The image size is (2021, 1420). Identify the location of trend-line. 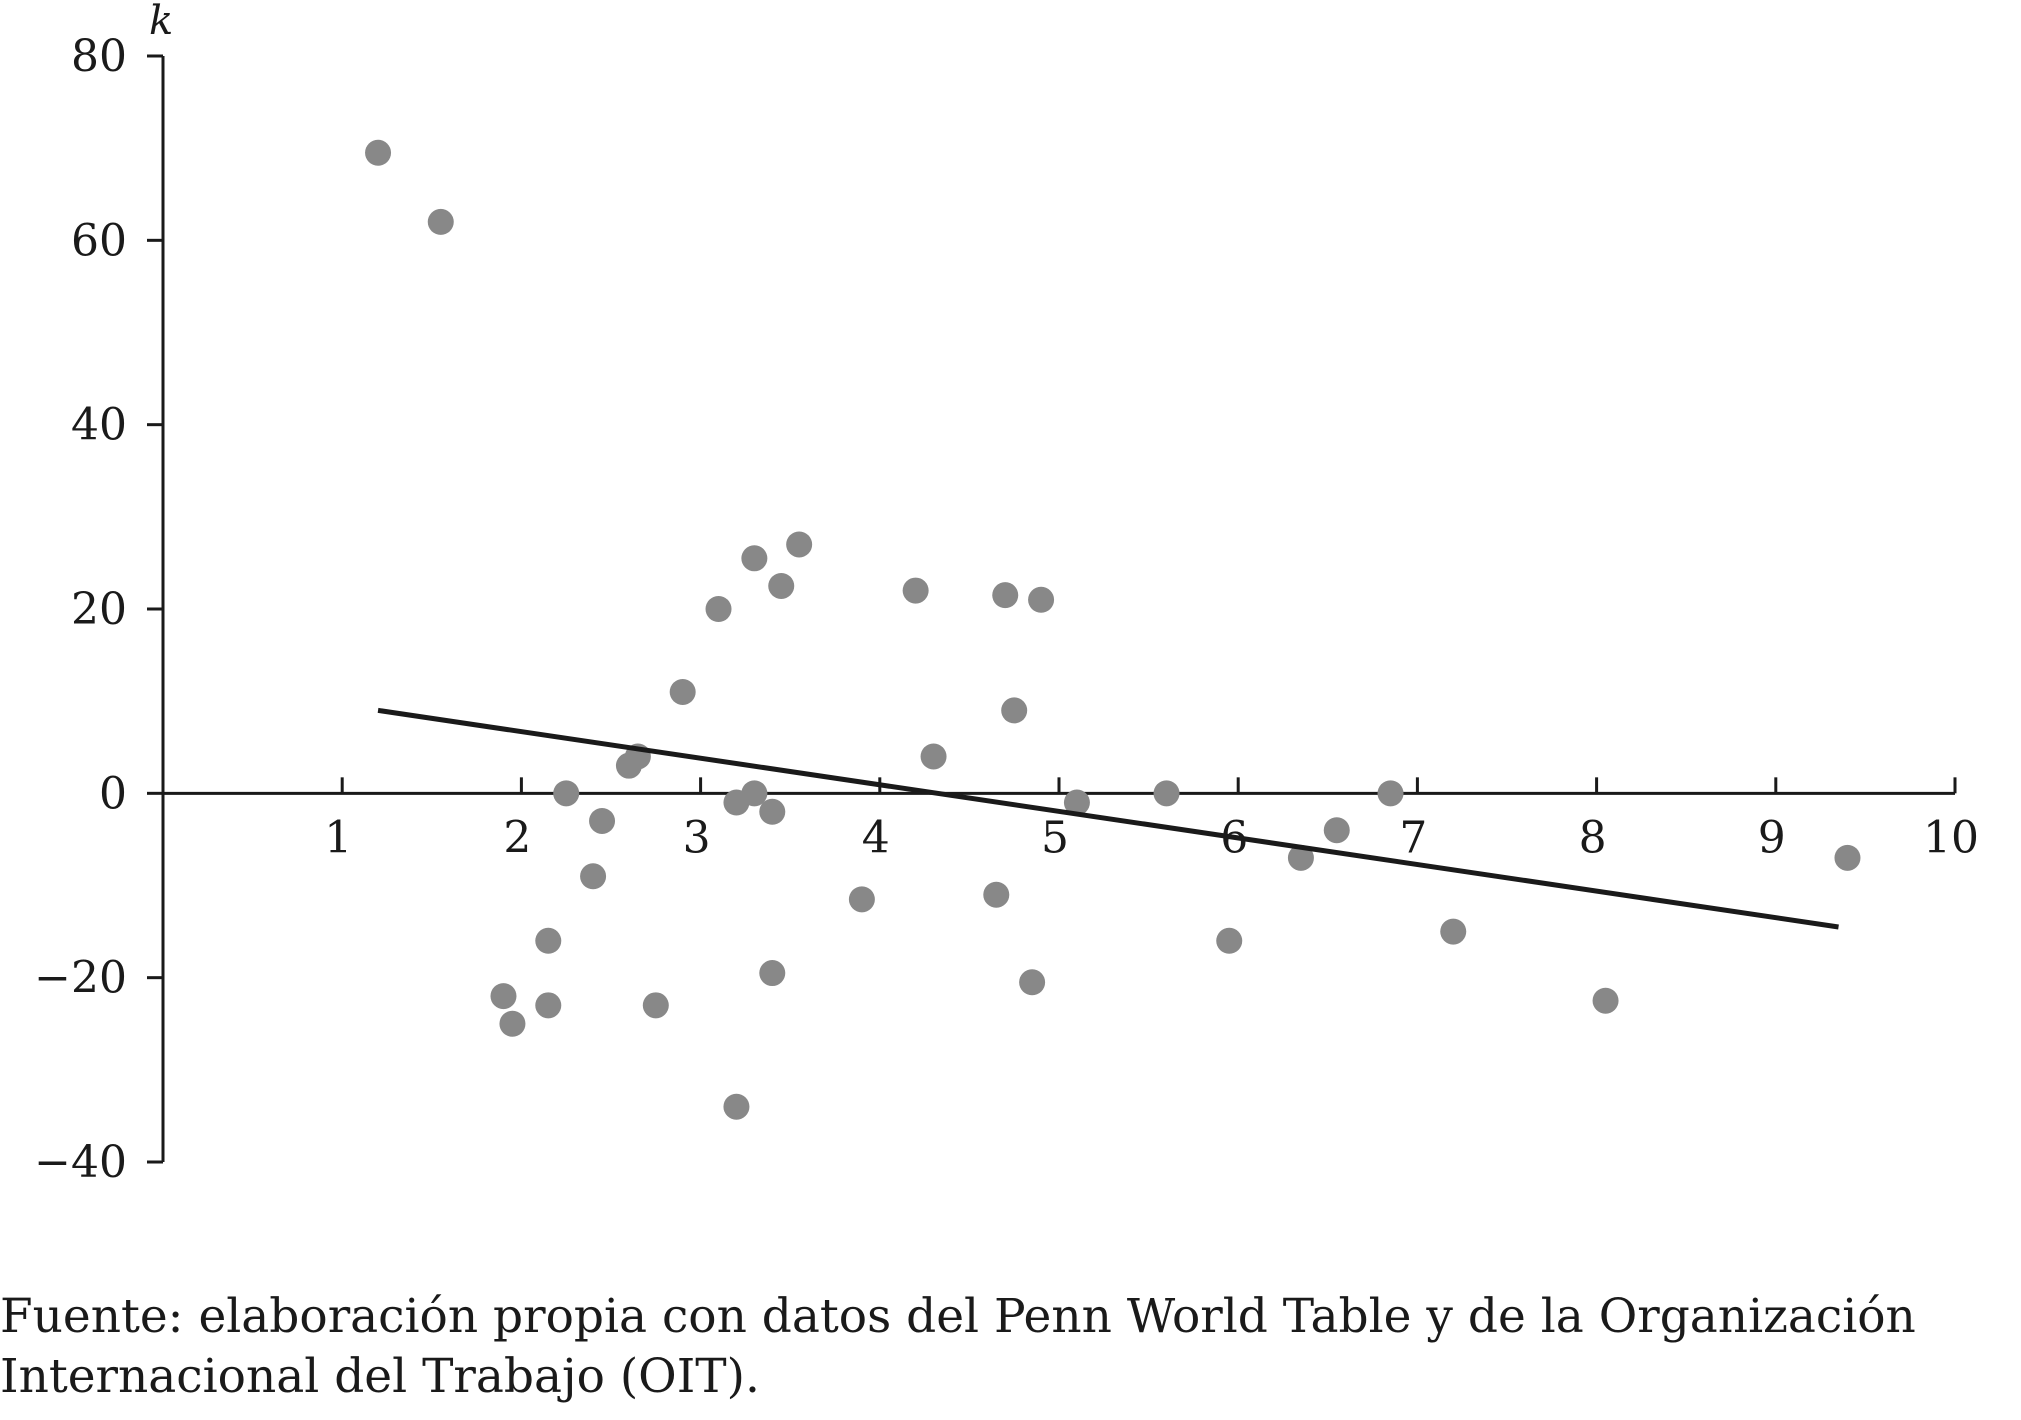
(1108, 818).